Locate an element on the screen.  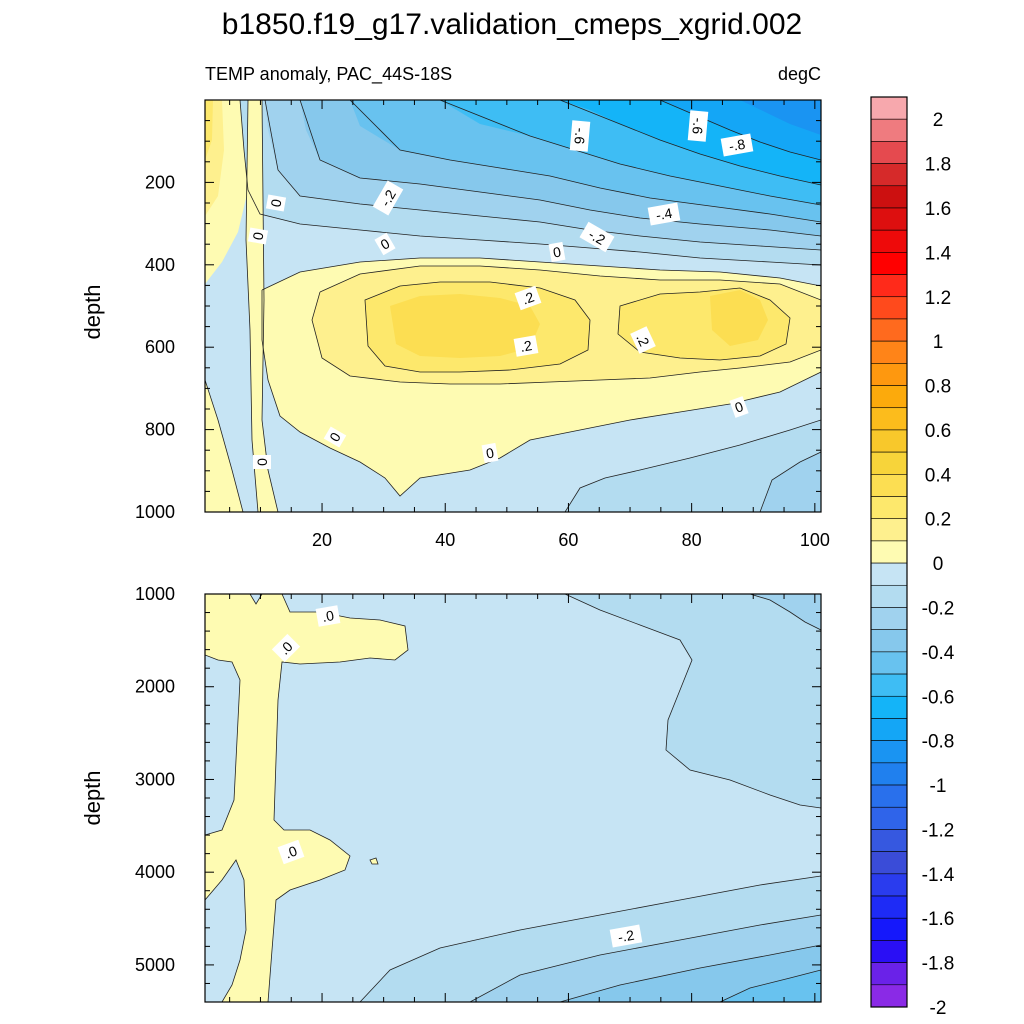
svg-text: -.4 is located at coordinates (664, 214).